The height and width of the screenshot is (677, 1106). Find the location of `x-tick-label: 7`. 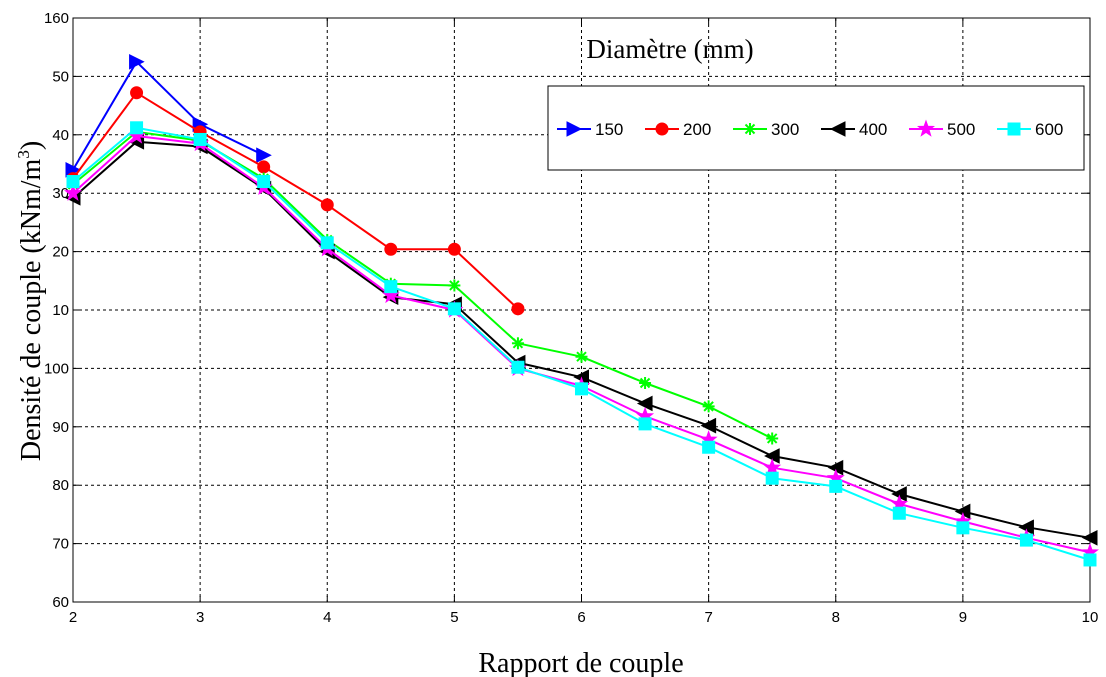

x-tick-label: 7 is located at coordinates (708, 617).